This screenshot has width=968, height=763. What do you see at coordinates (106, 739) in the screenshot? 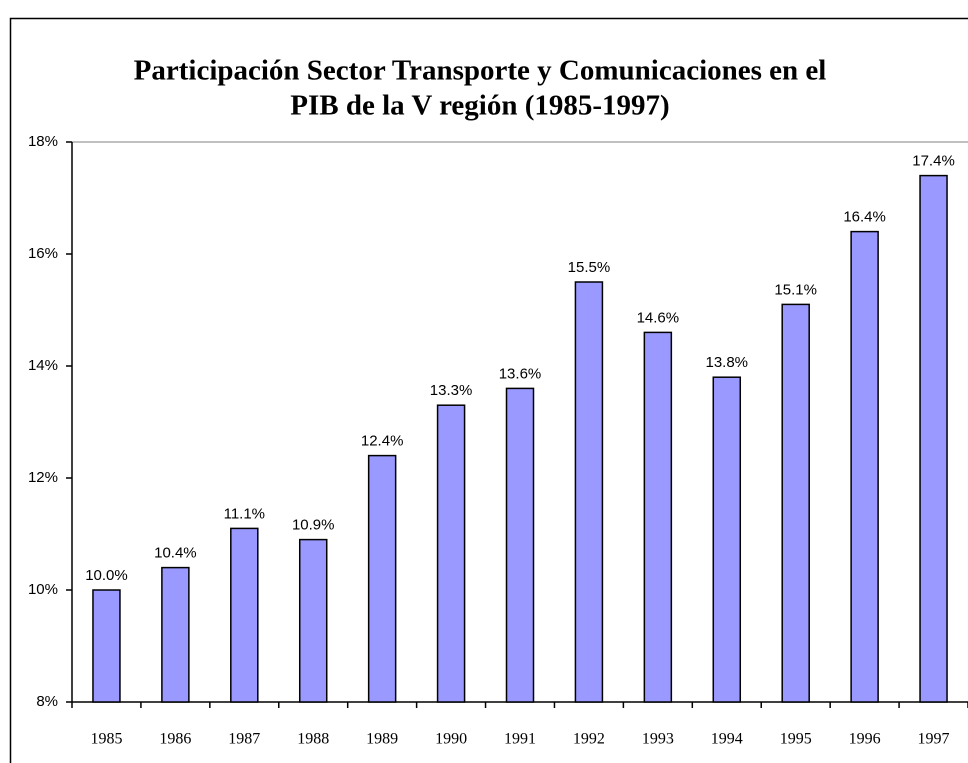
I see `x-tick-label: 1985` at bounding box center [106, 739].